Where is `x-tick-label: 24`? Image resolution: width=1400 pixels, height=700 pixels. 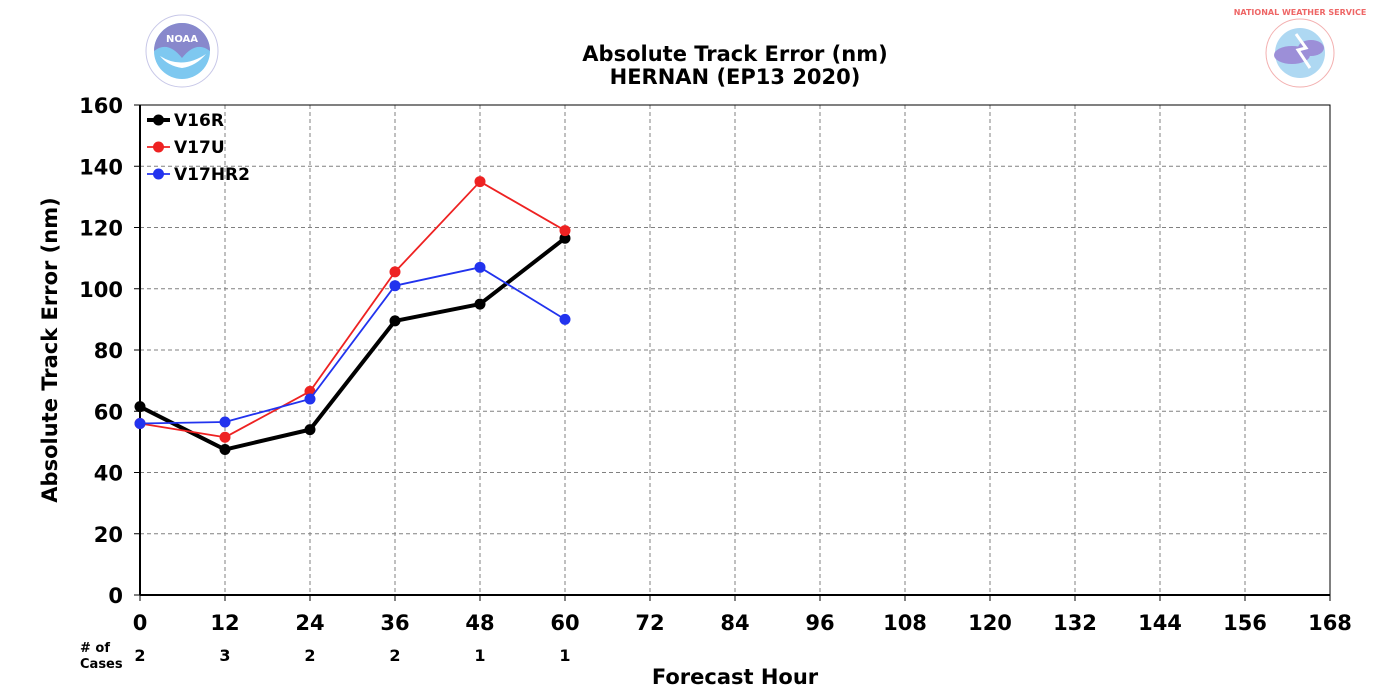
x-tick-label: 24 is located at coordinates (309, 623).